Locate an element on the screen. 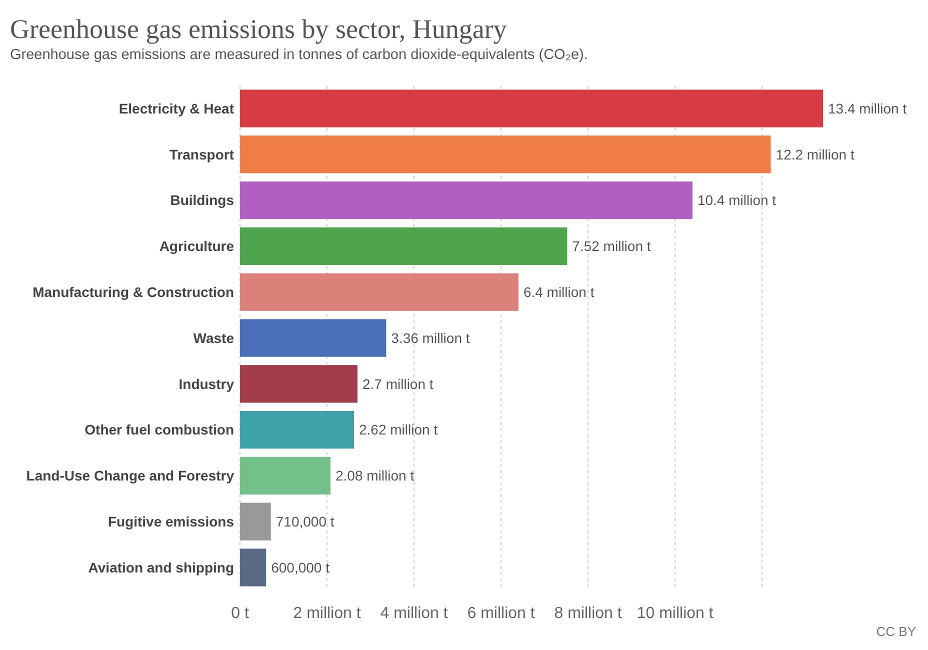  y-tick-label: Industry is located at coordinates (206, 384).